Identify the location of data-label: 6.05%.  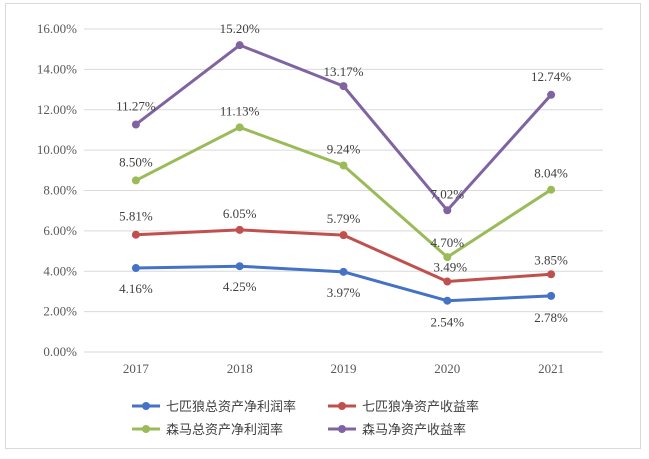
(240, 213).